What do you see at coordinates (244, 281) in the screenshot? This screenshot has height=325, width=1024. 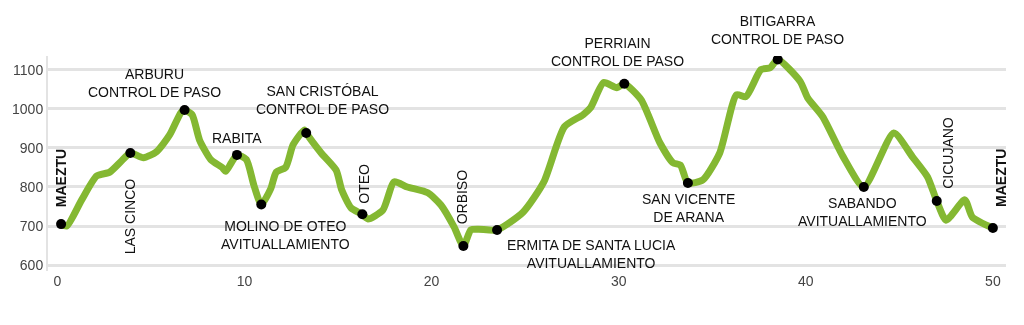 I see `x-tick-label: 10` at bounding box center [244, 281].